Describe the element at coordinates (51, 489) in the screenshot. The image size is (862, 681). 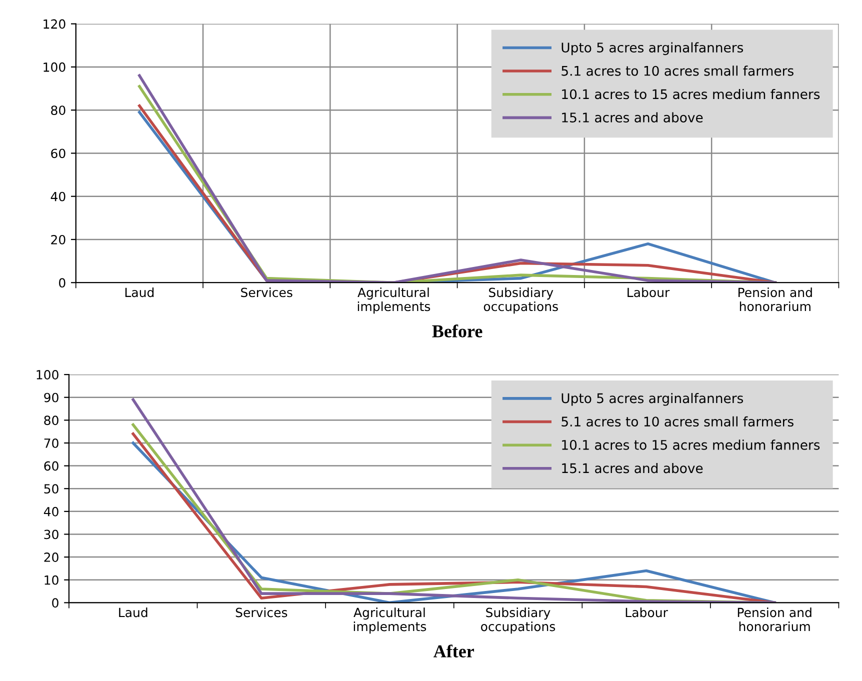
I see `y-tick-label: 50` at that location.